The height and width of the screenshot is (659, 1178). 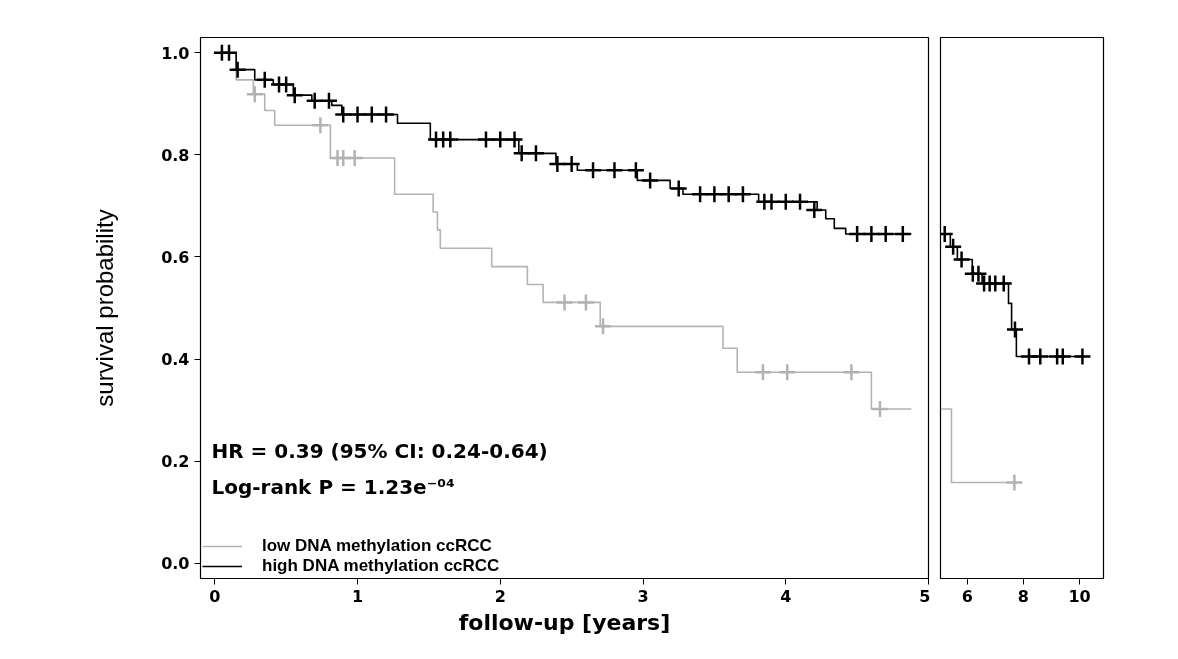 What do you see at coordinates (175, 257) in the screenshot?
I see `y-tick-label: 0.6` at bounding box center [175, 257].